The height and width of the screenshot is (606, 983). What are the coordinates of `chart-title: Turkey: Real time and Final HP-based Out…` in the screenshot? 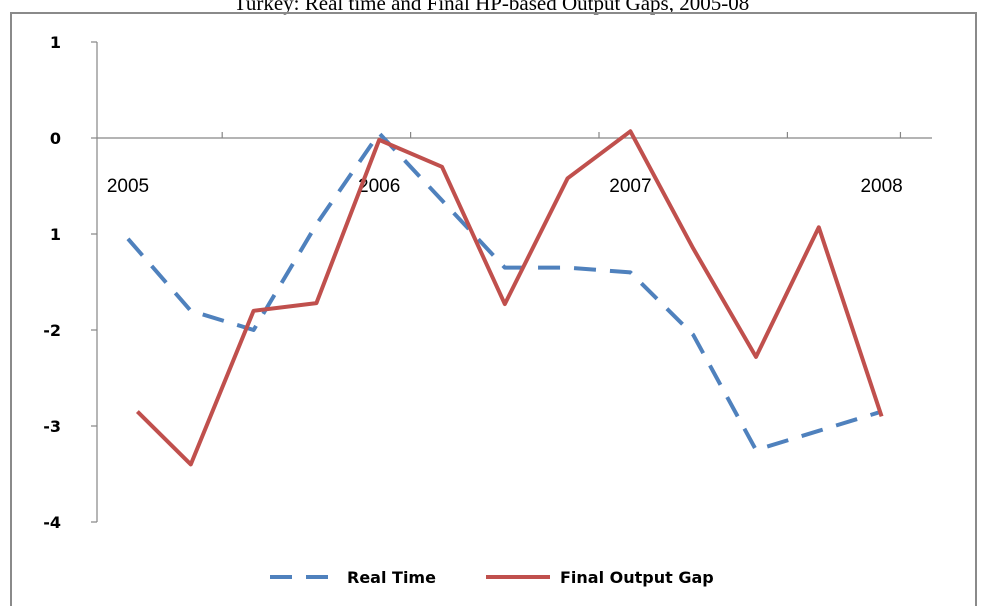 It's located at (491, 7).